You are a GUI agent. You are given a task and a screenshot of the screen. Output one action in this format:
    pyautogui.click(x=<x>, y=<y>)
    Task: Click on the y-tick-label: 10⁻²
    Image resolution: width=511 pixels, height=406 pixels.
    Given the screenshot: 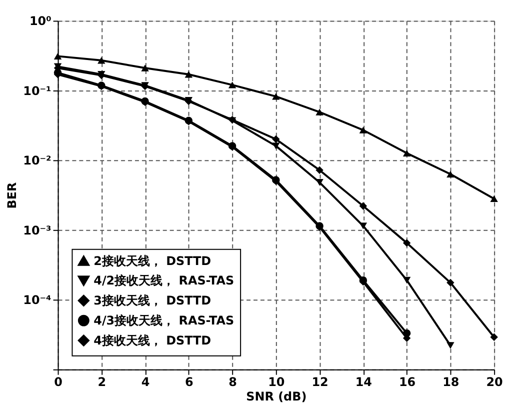 What is the action you would take?
    pyautogui.click(x=37, y=161)
    